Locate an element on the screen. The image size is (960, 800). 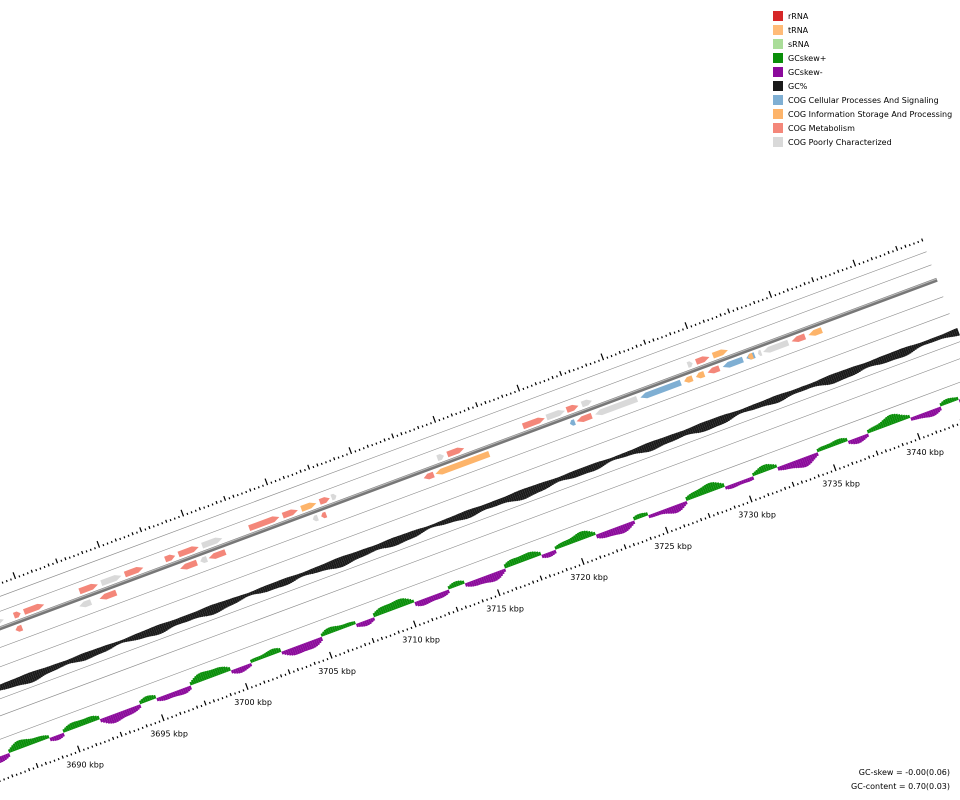
gene-arrow is located at coordinates (429, 475).